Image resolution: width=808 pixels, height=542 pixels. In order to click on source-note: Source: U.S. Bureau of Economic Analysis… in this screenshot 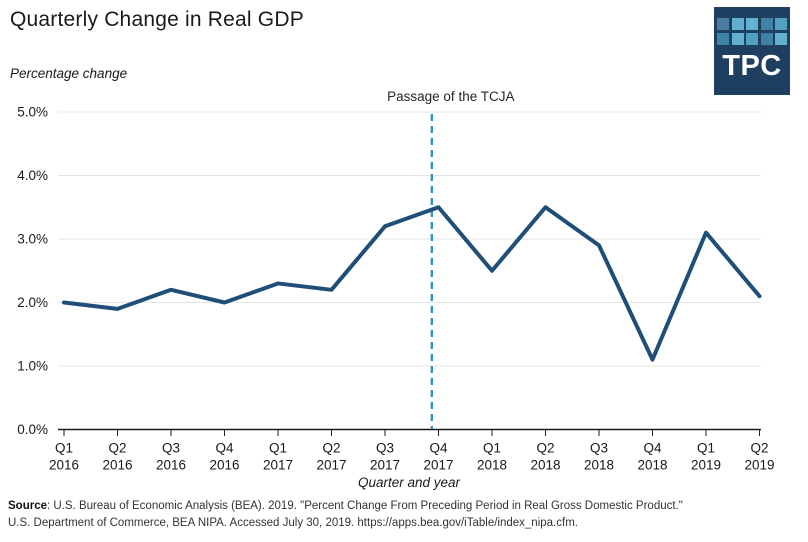, I will do `click(405, 515)`.